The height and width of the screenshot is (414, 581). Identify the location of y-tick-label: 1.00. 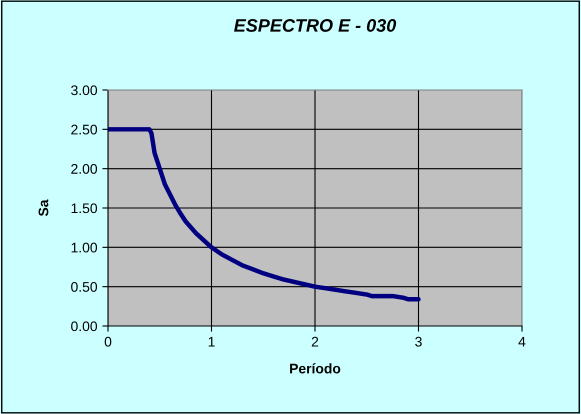
(85, 247).